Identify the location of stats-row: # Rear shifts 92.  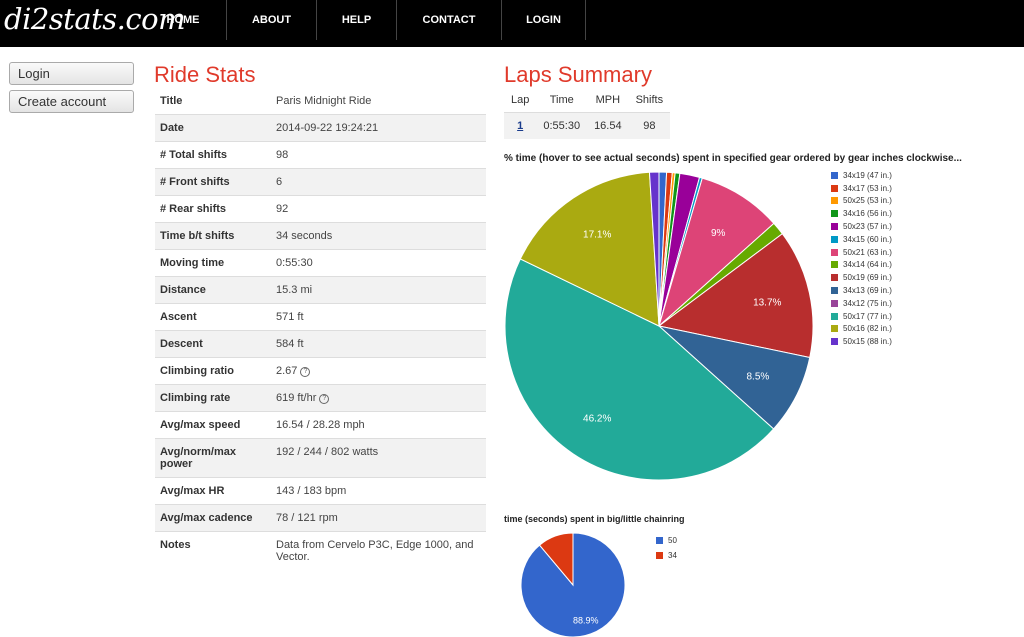
(320, 208).